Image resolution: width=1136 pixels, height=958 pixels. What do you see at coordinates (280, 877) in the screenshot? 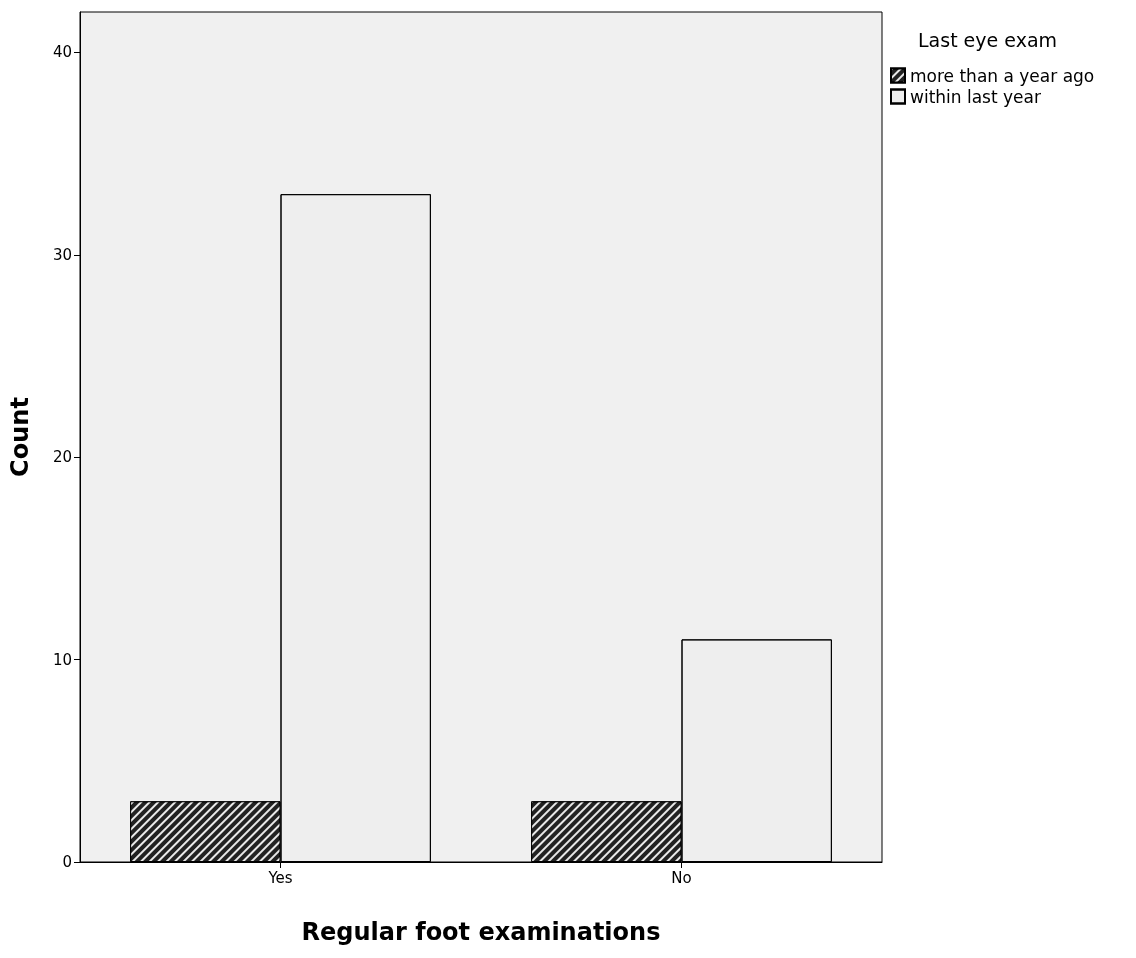
I see `x-tick-label: Yes` at bounding box center [280, 877].